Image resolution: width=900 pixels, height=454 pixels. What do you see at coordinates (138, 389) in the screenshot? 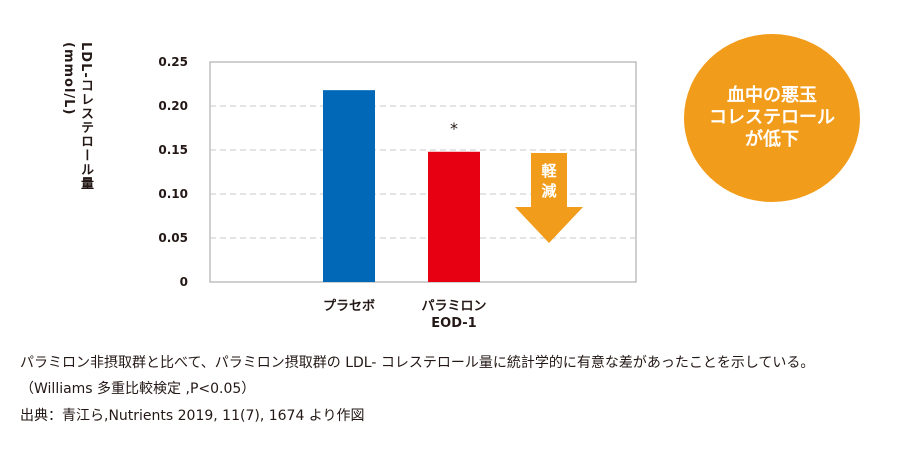
I see `caption-test: （Williams 多重比較検定 ,P<0.05）` at bounding box center [138, 389].